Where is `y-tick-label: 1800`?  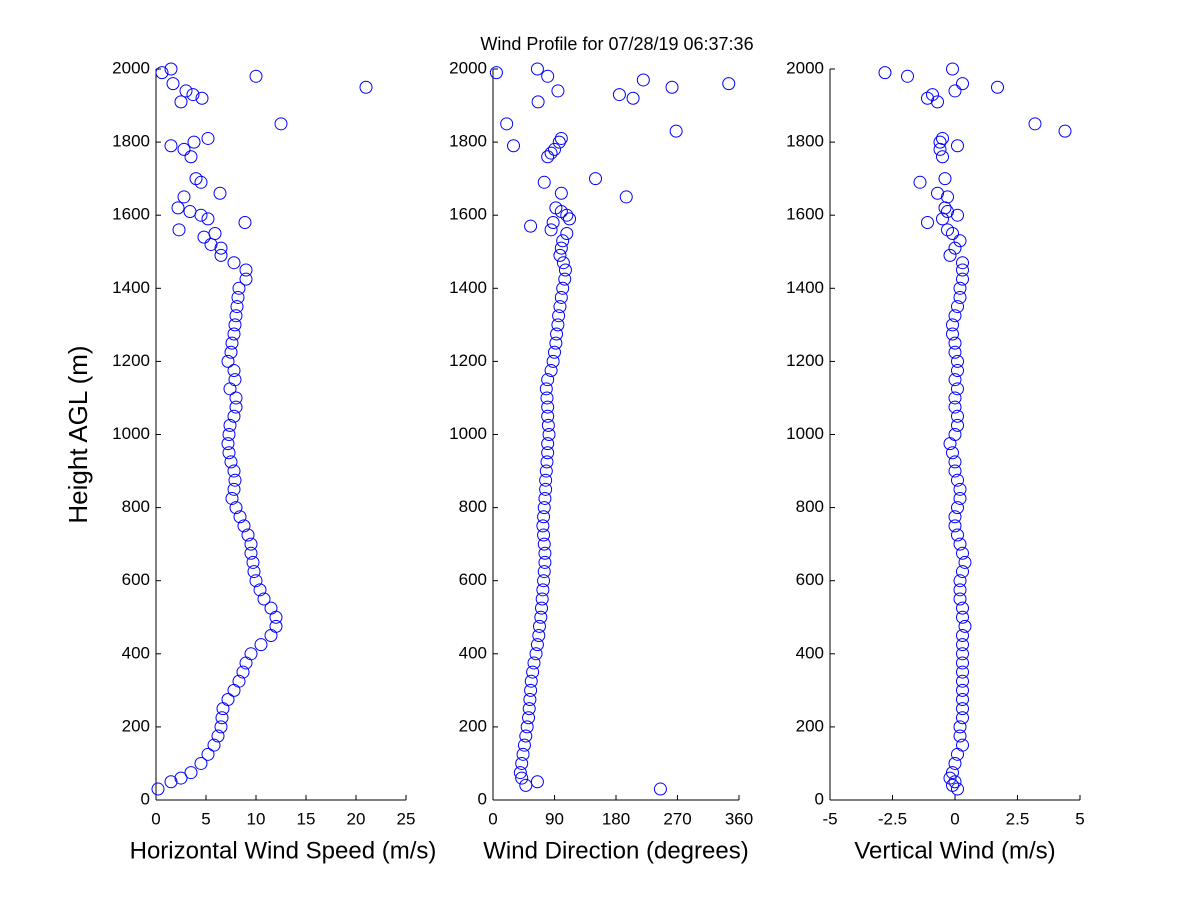 y-tick-label: 1800 is located at coordinates (468, 141).